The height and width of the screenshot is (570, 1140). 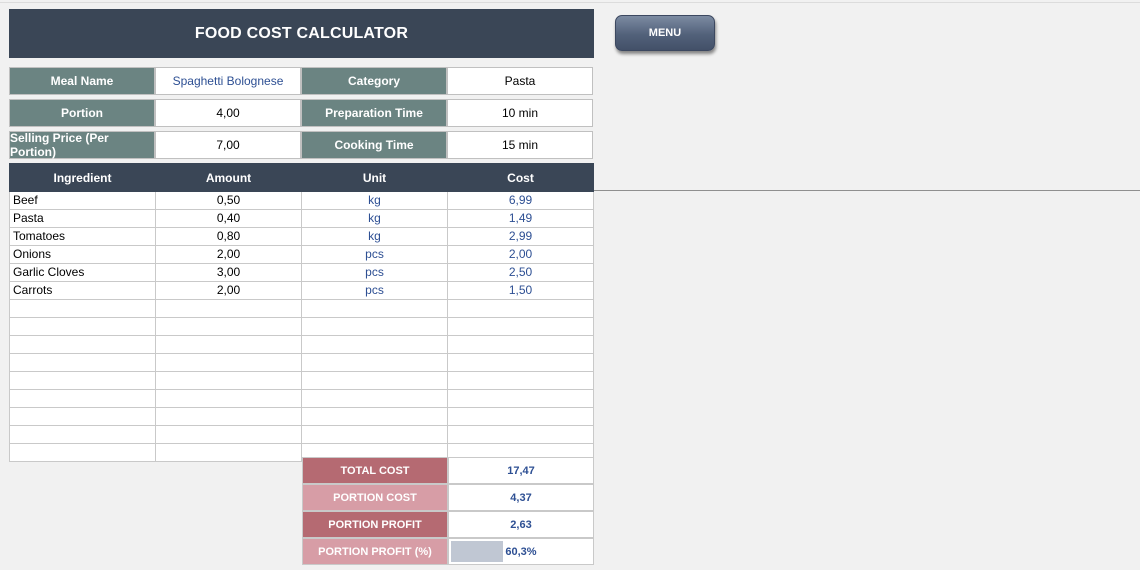 What do you see at coordinates (374, 177) in the screenshot?
I see `unit-column-header: Unit` at bounding box center [374, 177].